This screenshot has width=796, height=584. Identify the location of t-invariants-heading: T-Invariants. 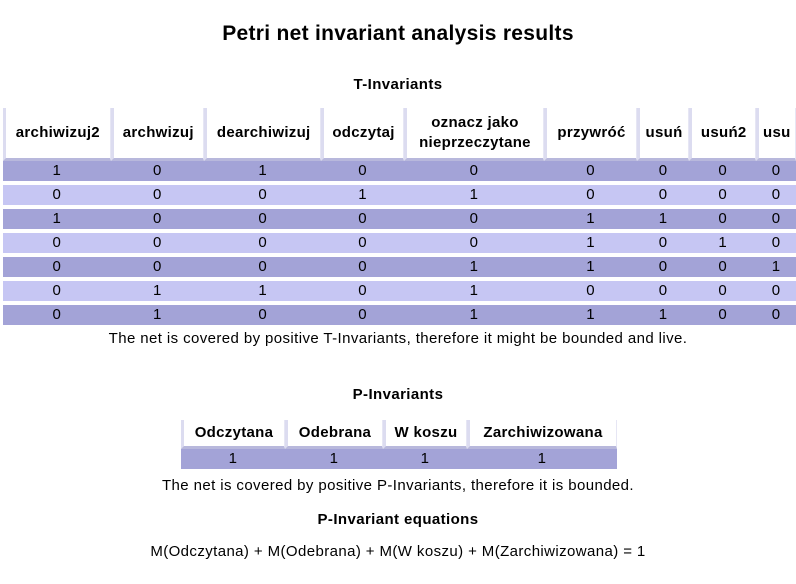
(398, 84).